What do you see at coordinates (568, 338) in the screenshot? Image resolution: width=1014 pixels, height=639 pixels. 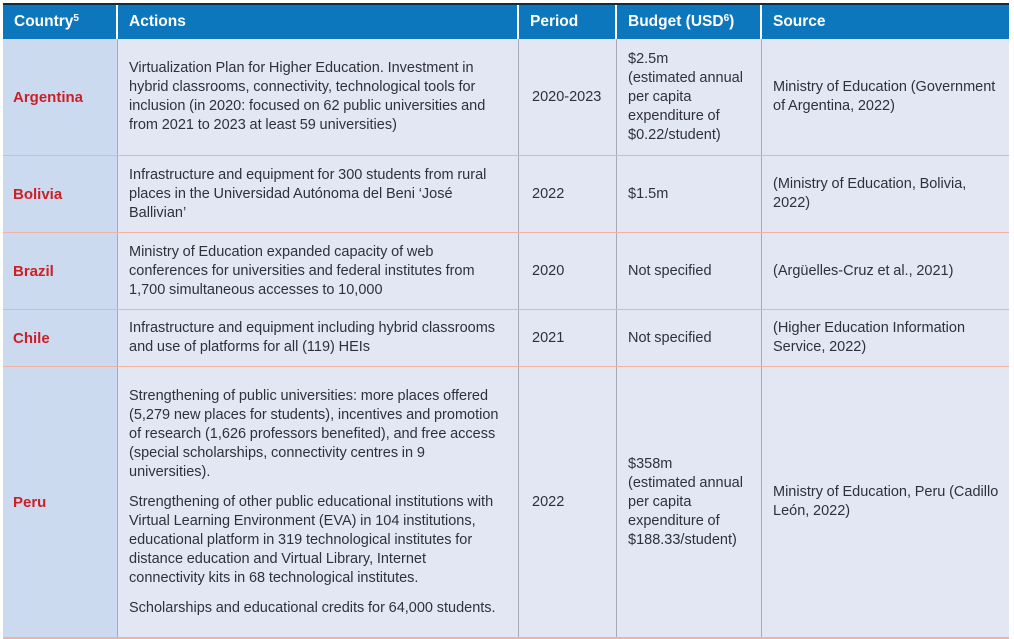 I see `period-cell: 2021` at bounding box center [568, 338].